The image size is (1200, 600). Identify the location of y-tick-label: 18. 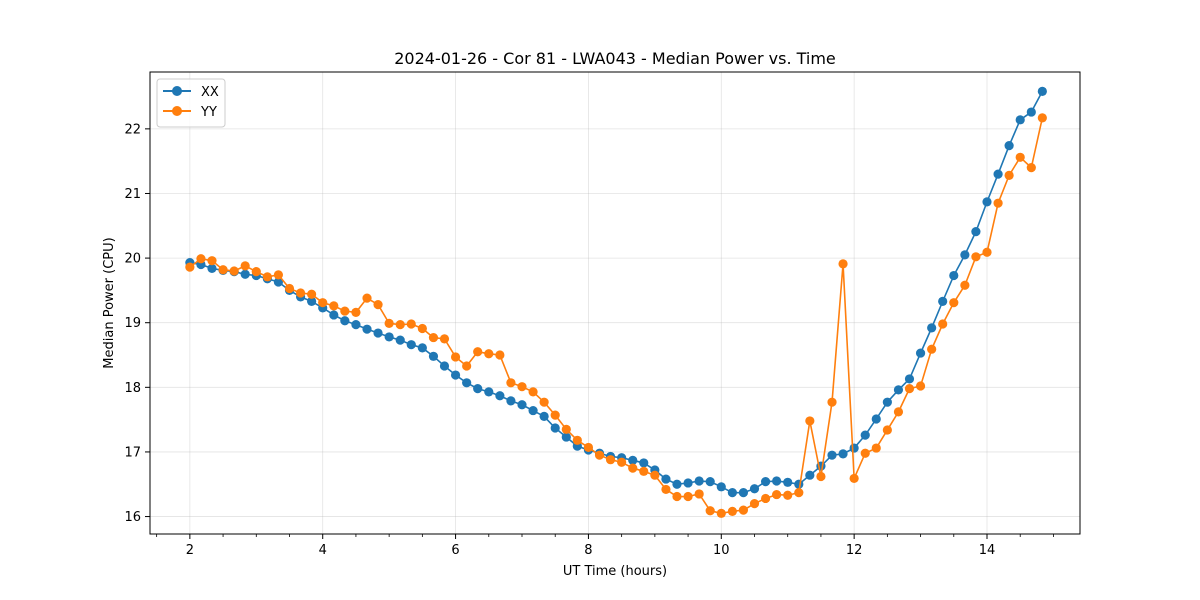
(132, 388).